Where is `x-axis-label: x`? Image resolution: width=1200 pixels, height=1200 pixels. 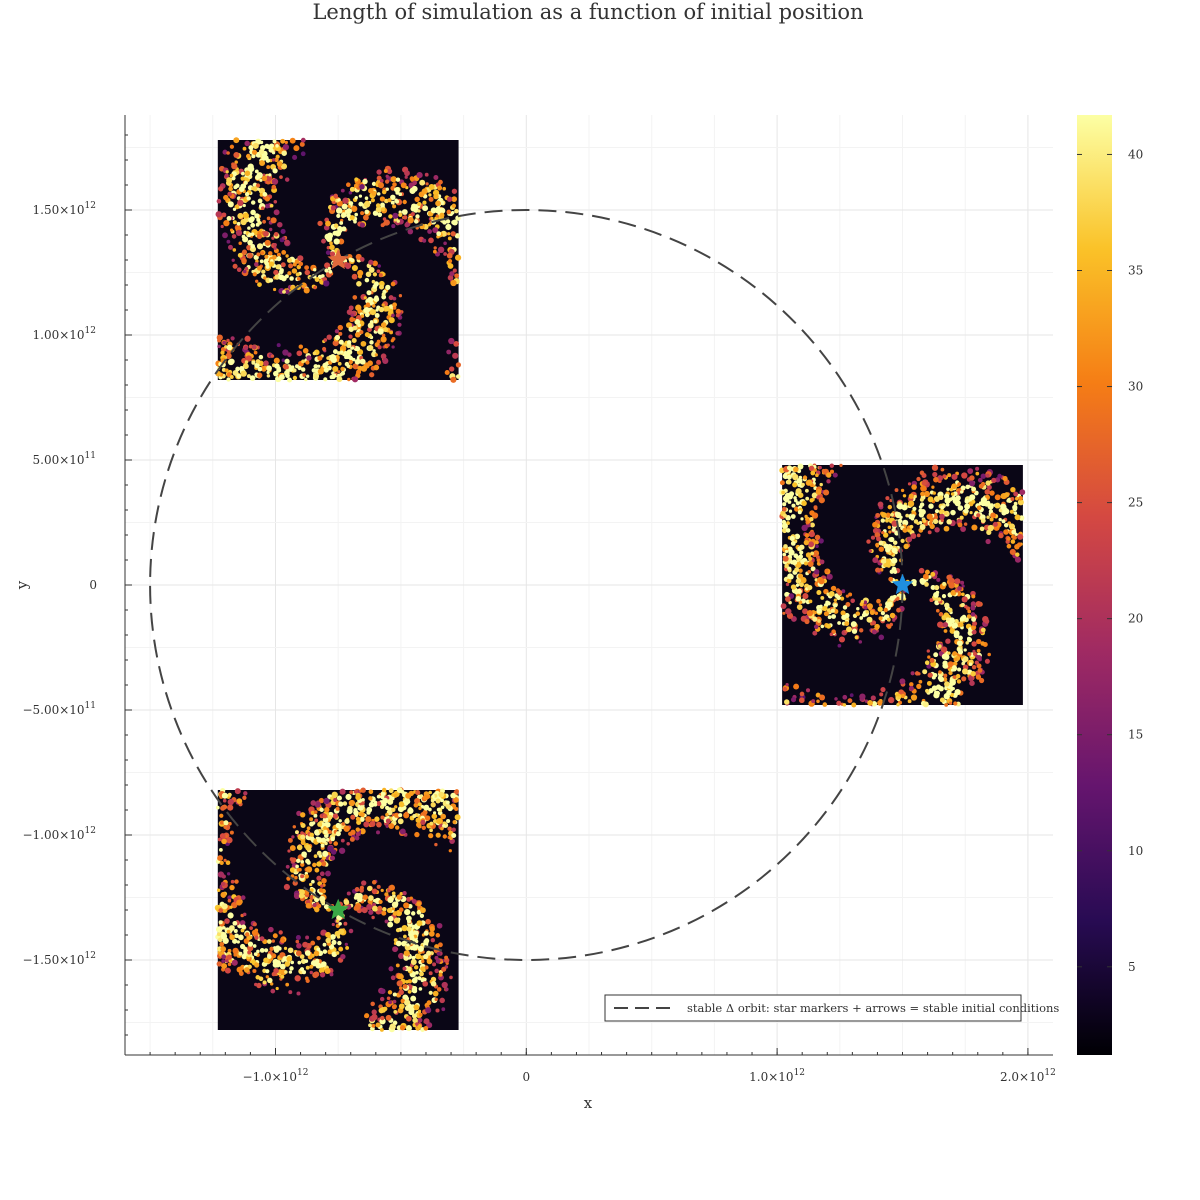 x-axis-label: x is located at coordinates (588, 1103).